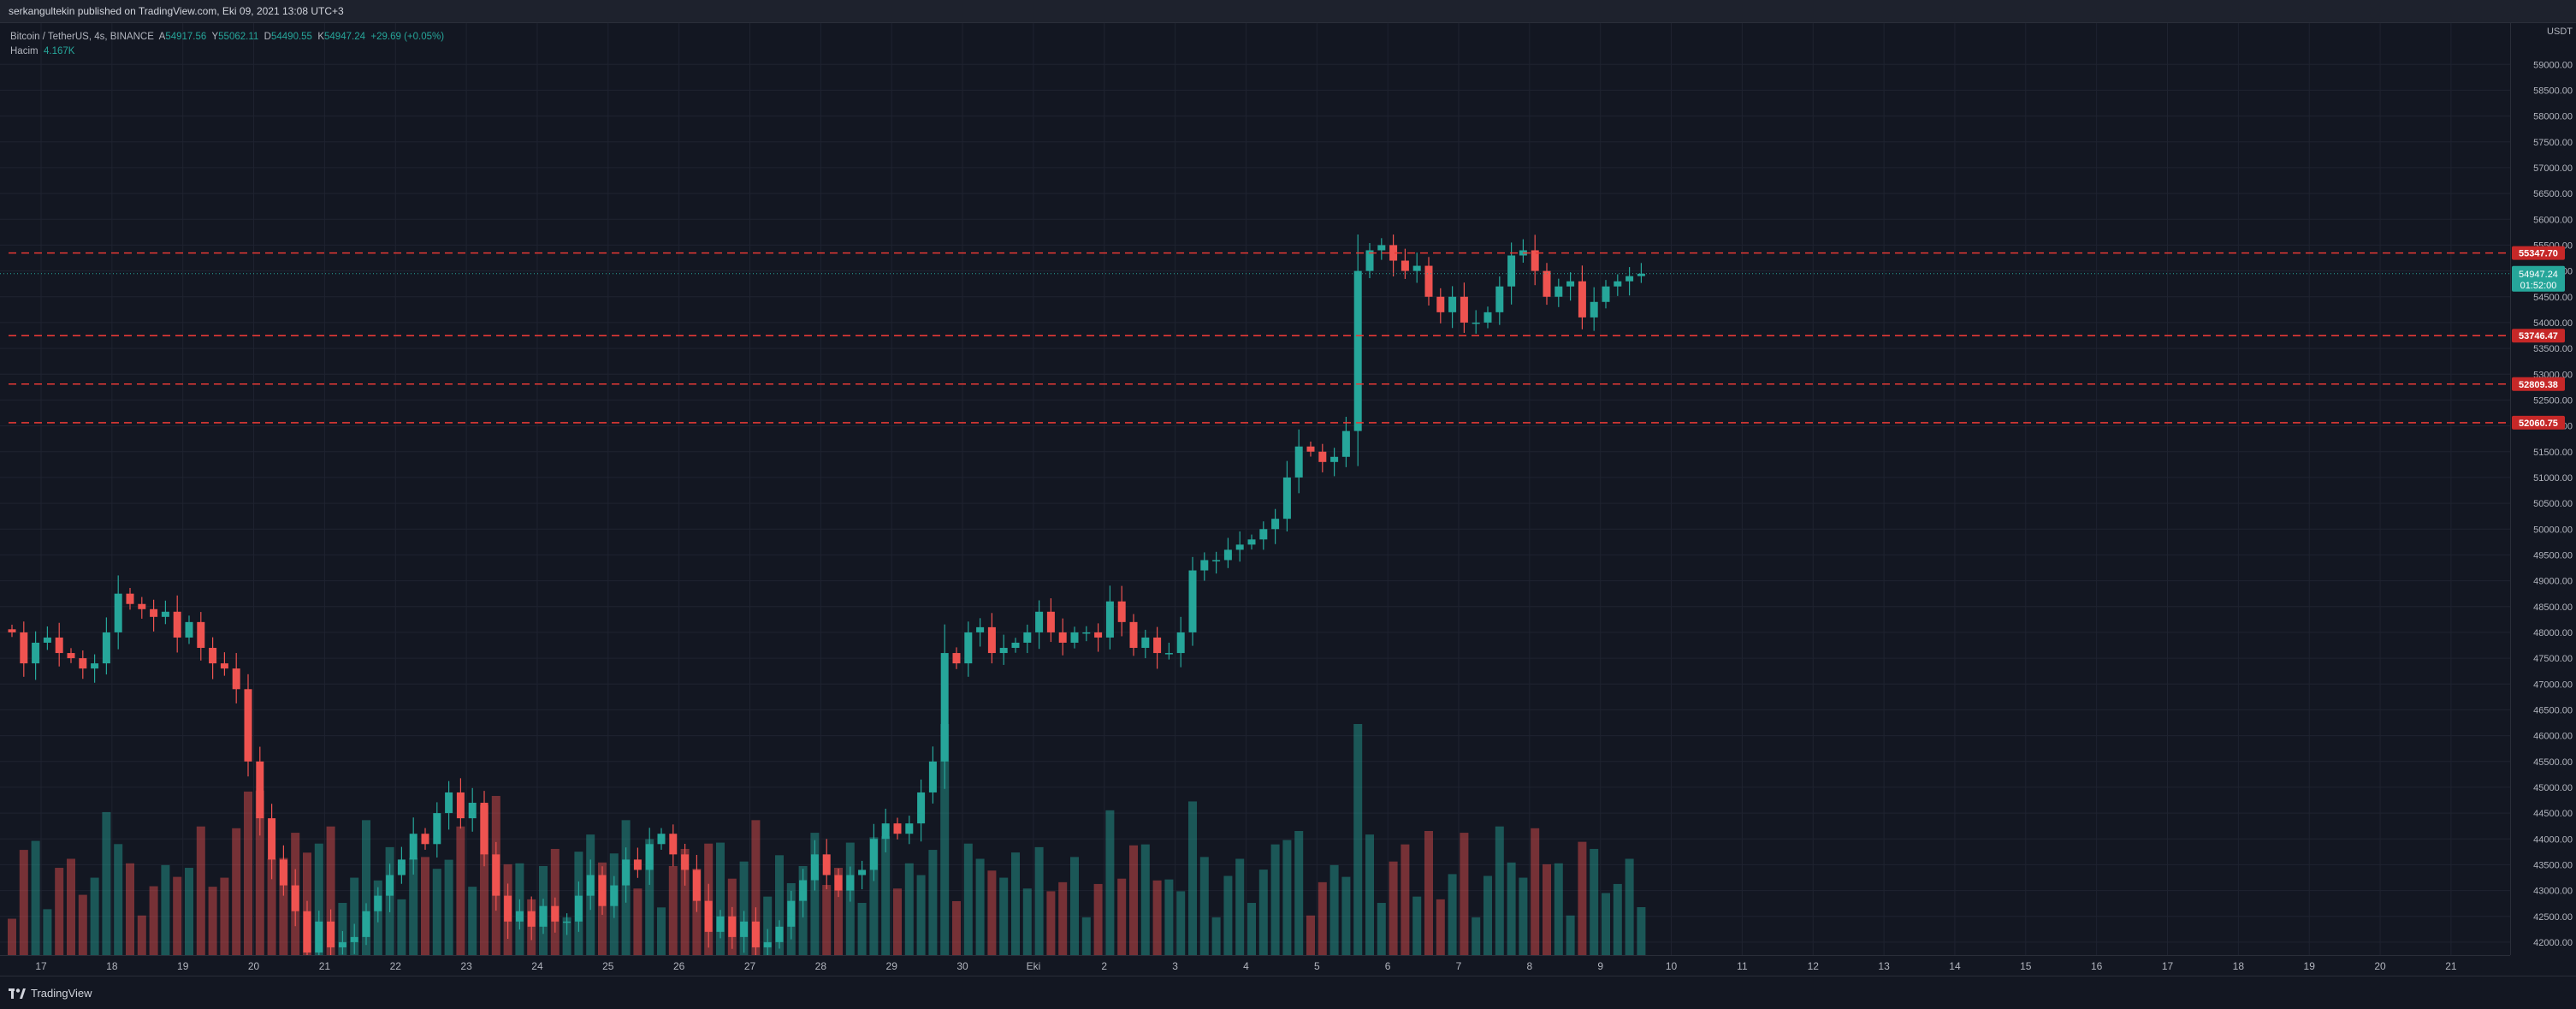  I want to click on price-tick-label: 51000.00, so click(2553, 478).